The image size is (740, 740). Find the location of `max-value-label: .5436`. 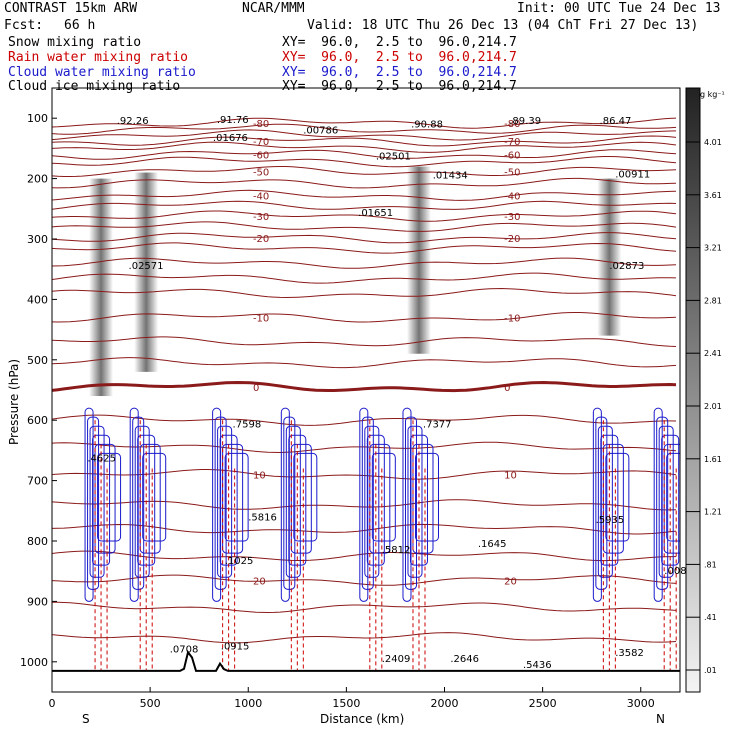

max-value-label: .5436 is located at coordinates (537, 665).